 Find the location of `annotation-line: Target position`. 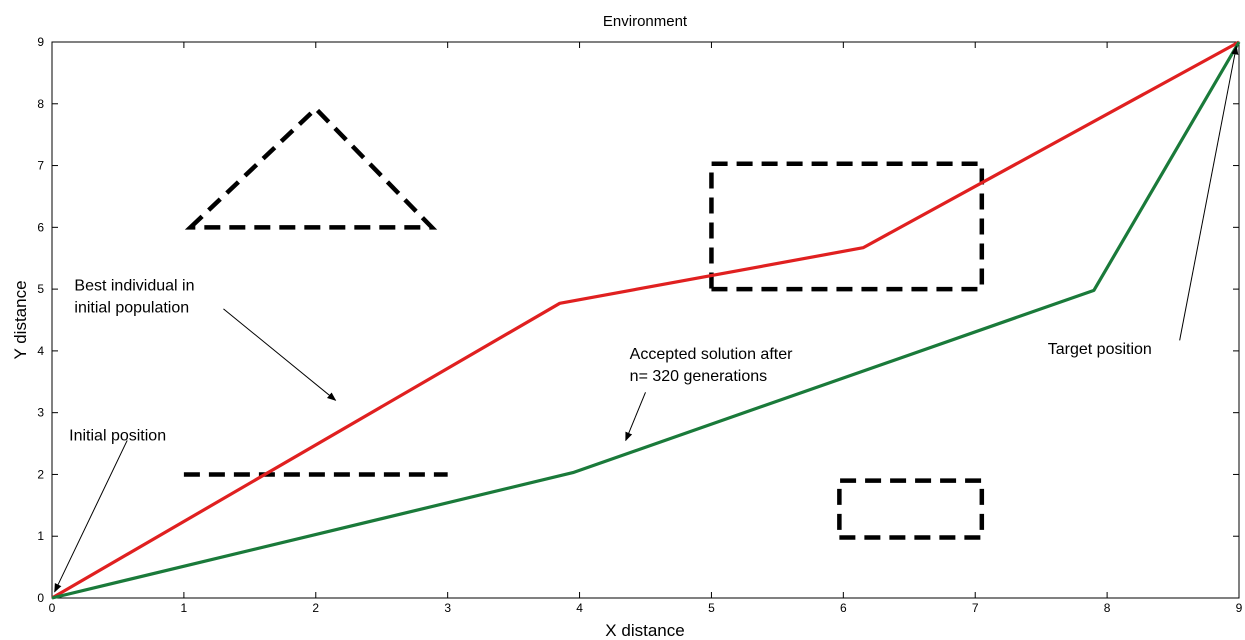

annotation-line: Target position is located at coordinates (1100, 349).